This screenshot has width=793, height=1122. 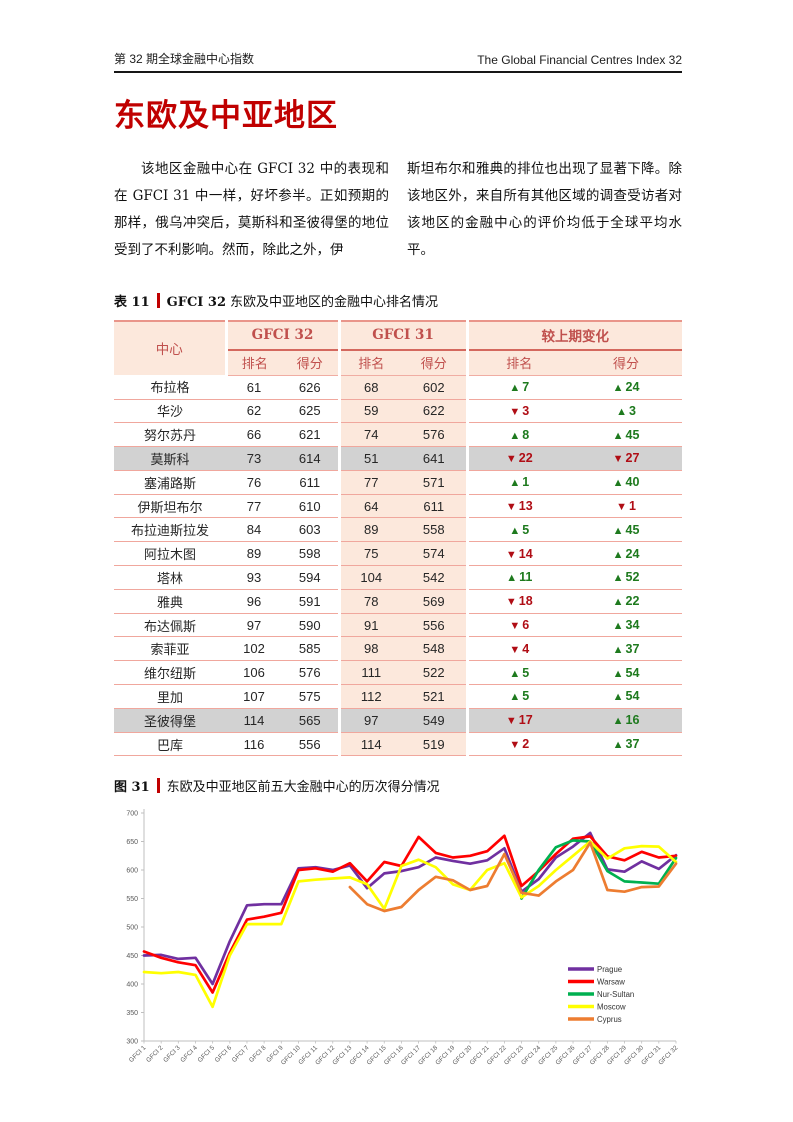 I want to click on rank-gfci32-cell: 66, so click(x=254, y=435).